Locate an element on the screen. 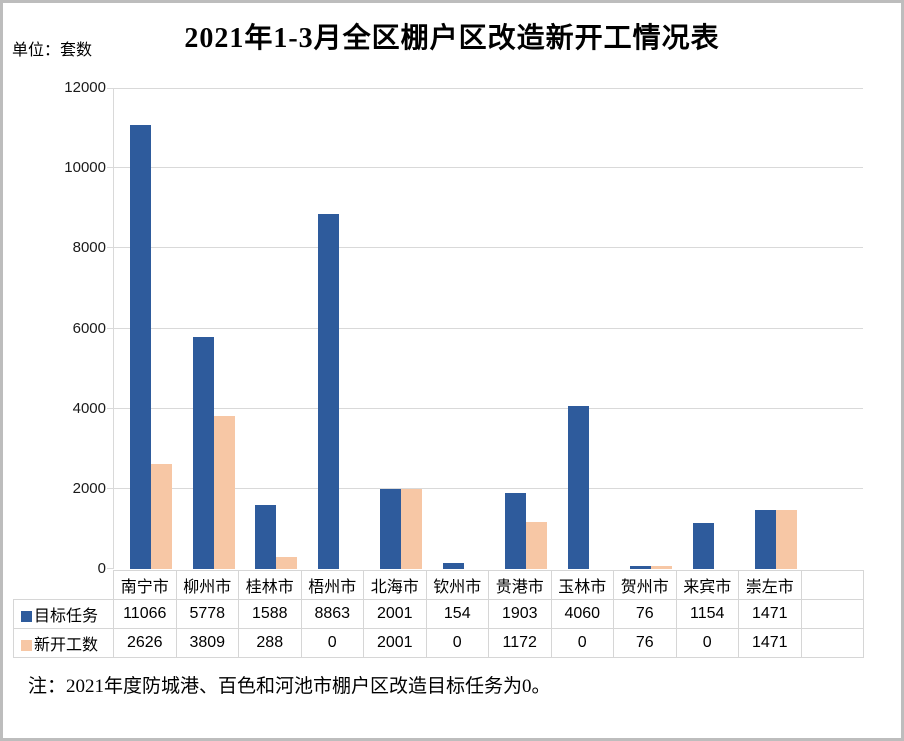  bar-新开工数-柳州市 is located at coordinates (224, 492).